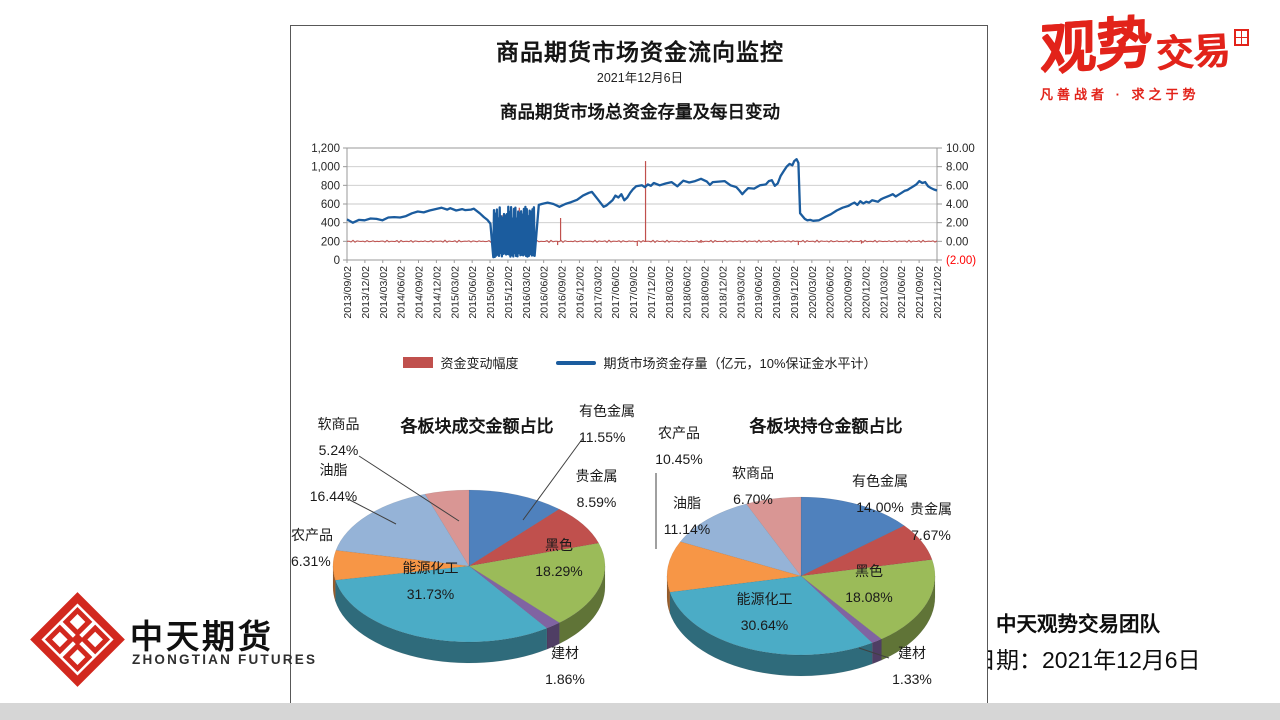 This screenshot has height=720, width=1280. I want to click on svg-text: 2015/06/02, so click(473, 292).